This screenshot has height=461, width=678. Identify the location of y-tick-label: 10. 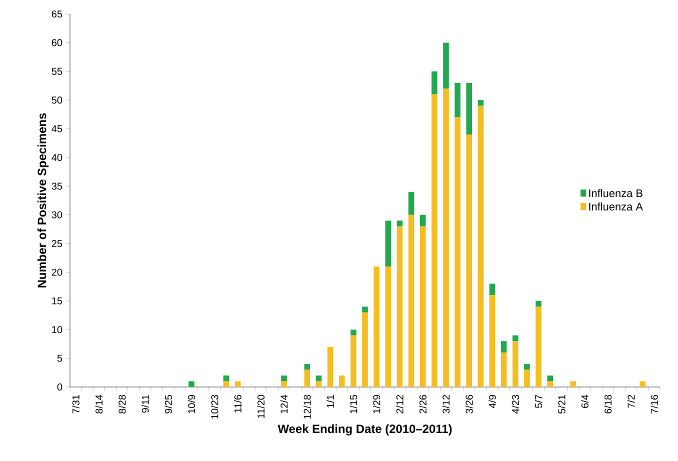
(57, 330).